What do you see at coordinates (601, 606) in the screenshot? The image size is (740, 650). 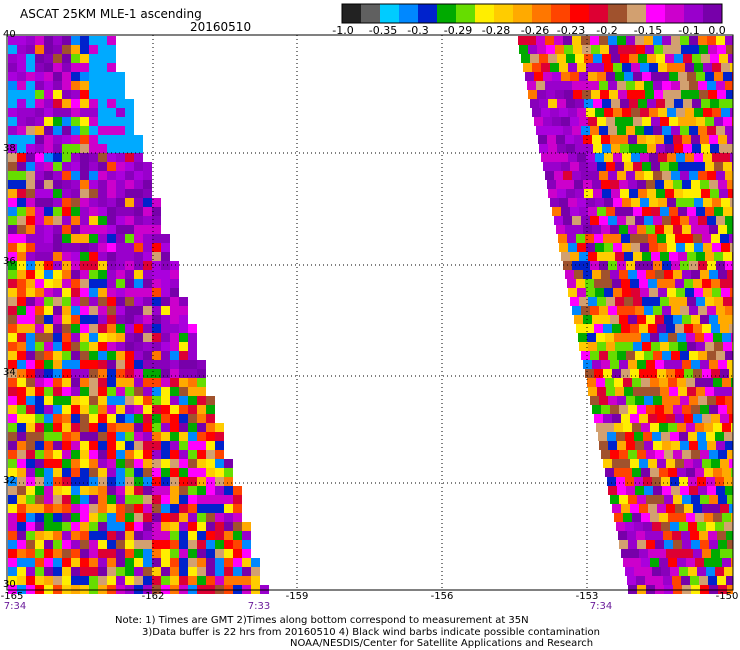 I see `time-label: 7:34` at bounding box center [601, 606].